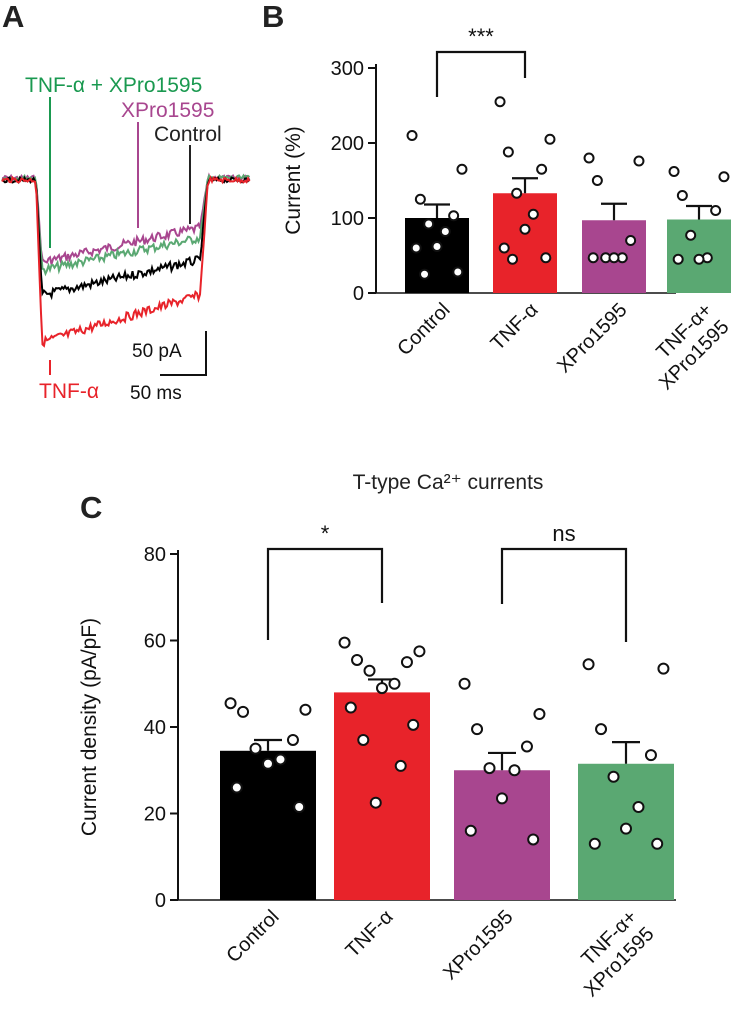  What do you see at coordinates (157, 351) in the screenshot?
I see `scale-label-current: 50 pA` at bounding box center [157, 351].